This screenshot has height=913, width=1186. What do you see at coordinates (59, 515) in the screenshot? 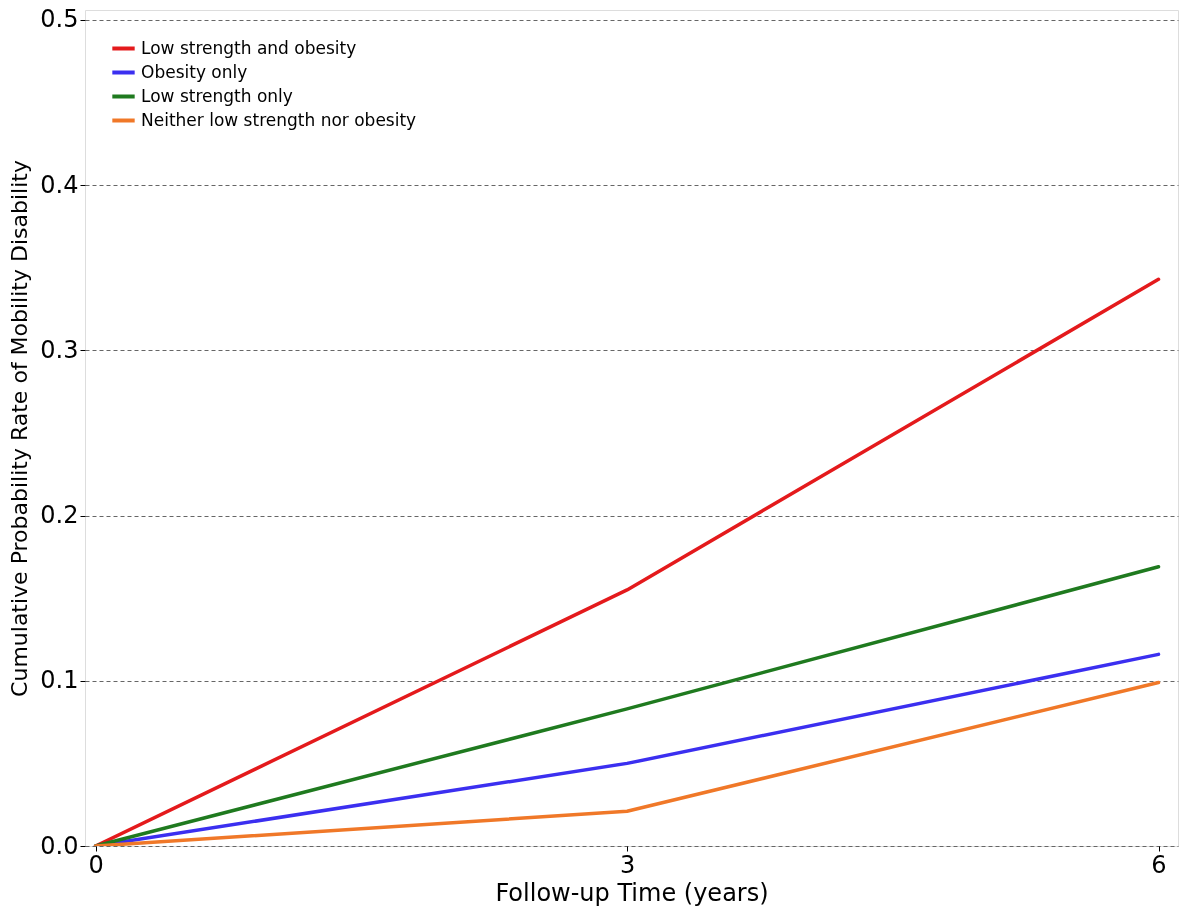
I see `y-tick-label: 0.2` at bounding box center [59, 515].